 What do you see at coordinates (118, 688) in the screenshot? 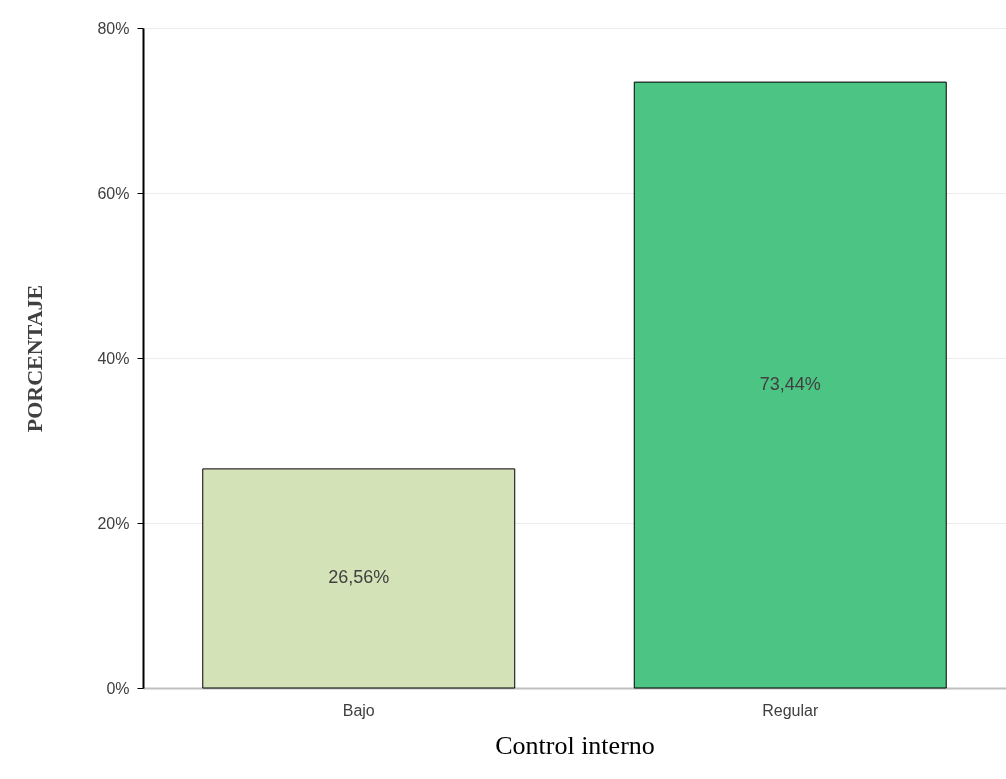
I see `y-tick-label: 0%` at bounding box center [118, 688].